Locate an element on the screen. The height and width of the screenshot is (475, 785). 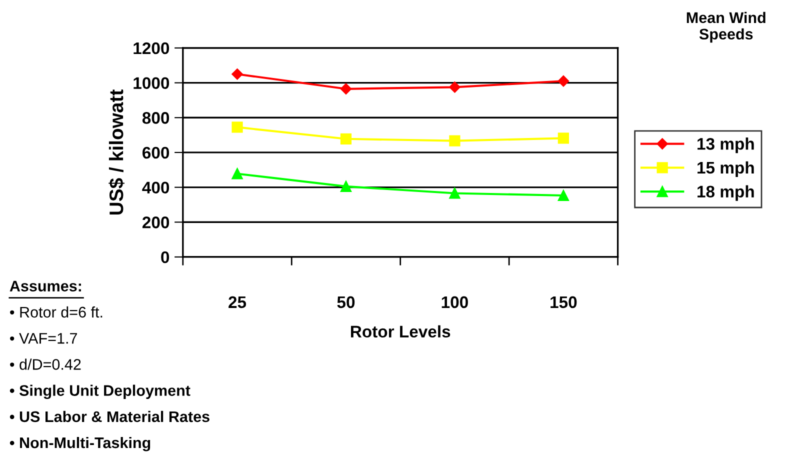
y-axis-title: US$ / kilowatt is located at coordinates (116, 152).